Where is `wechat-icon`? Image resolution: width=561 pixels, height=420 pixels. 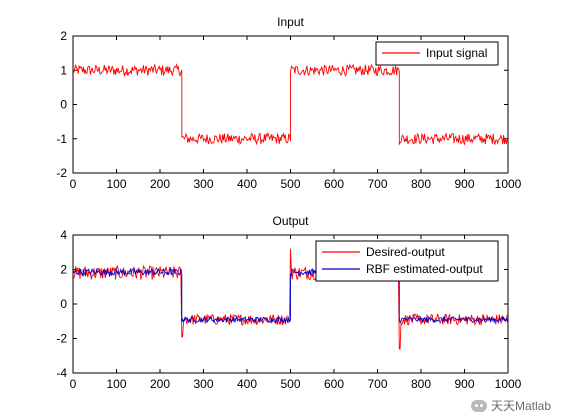
wechat-icon is located at coordinates (478, 405).